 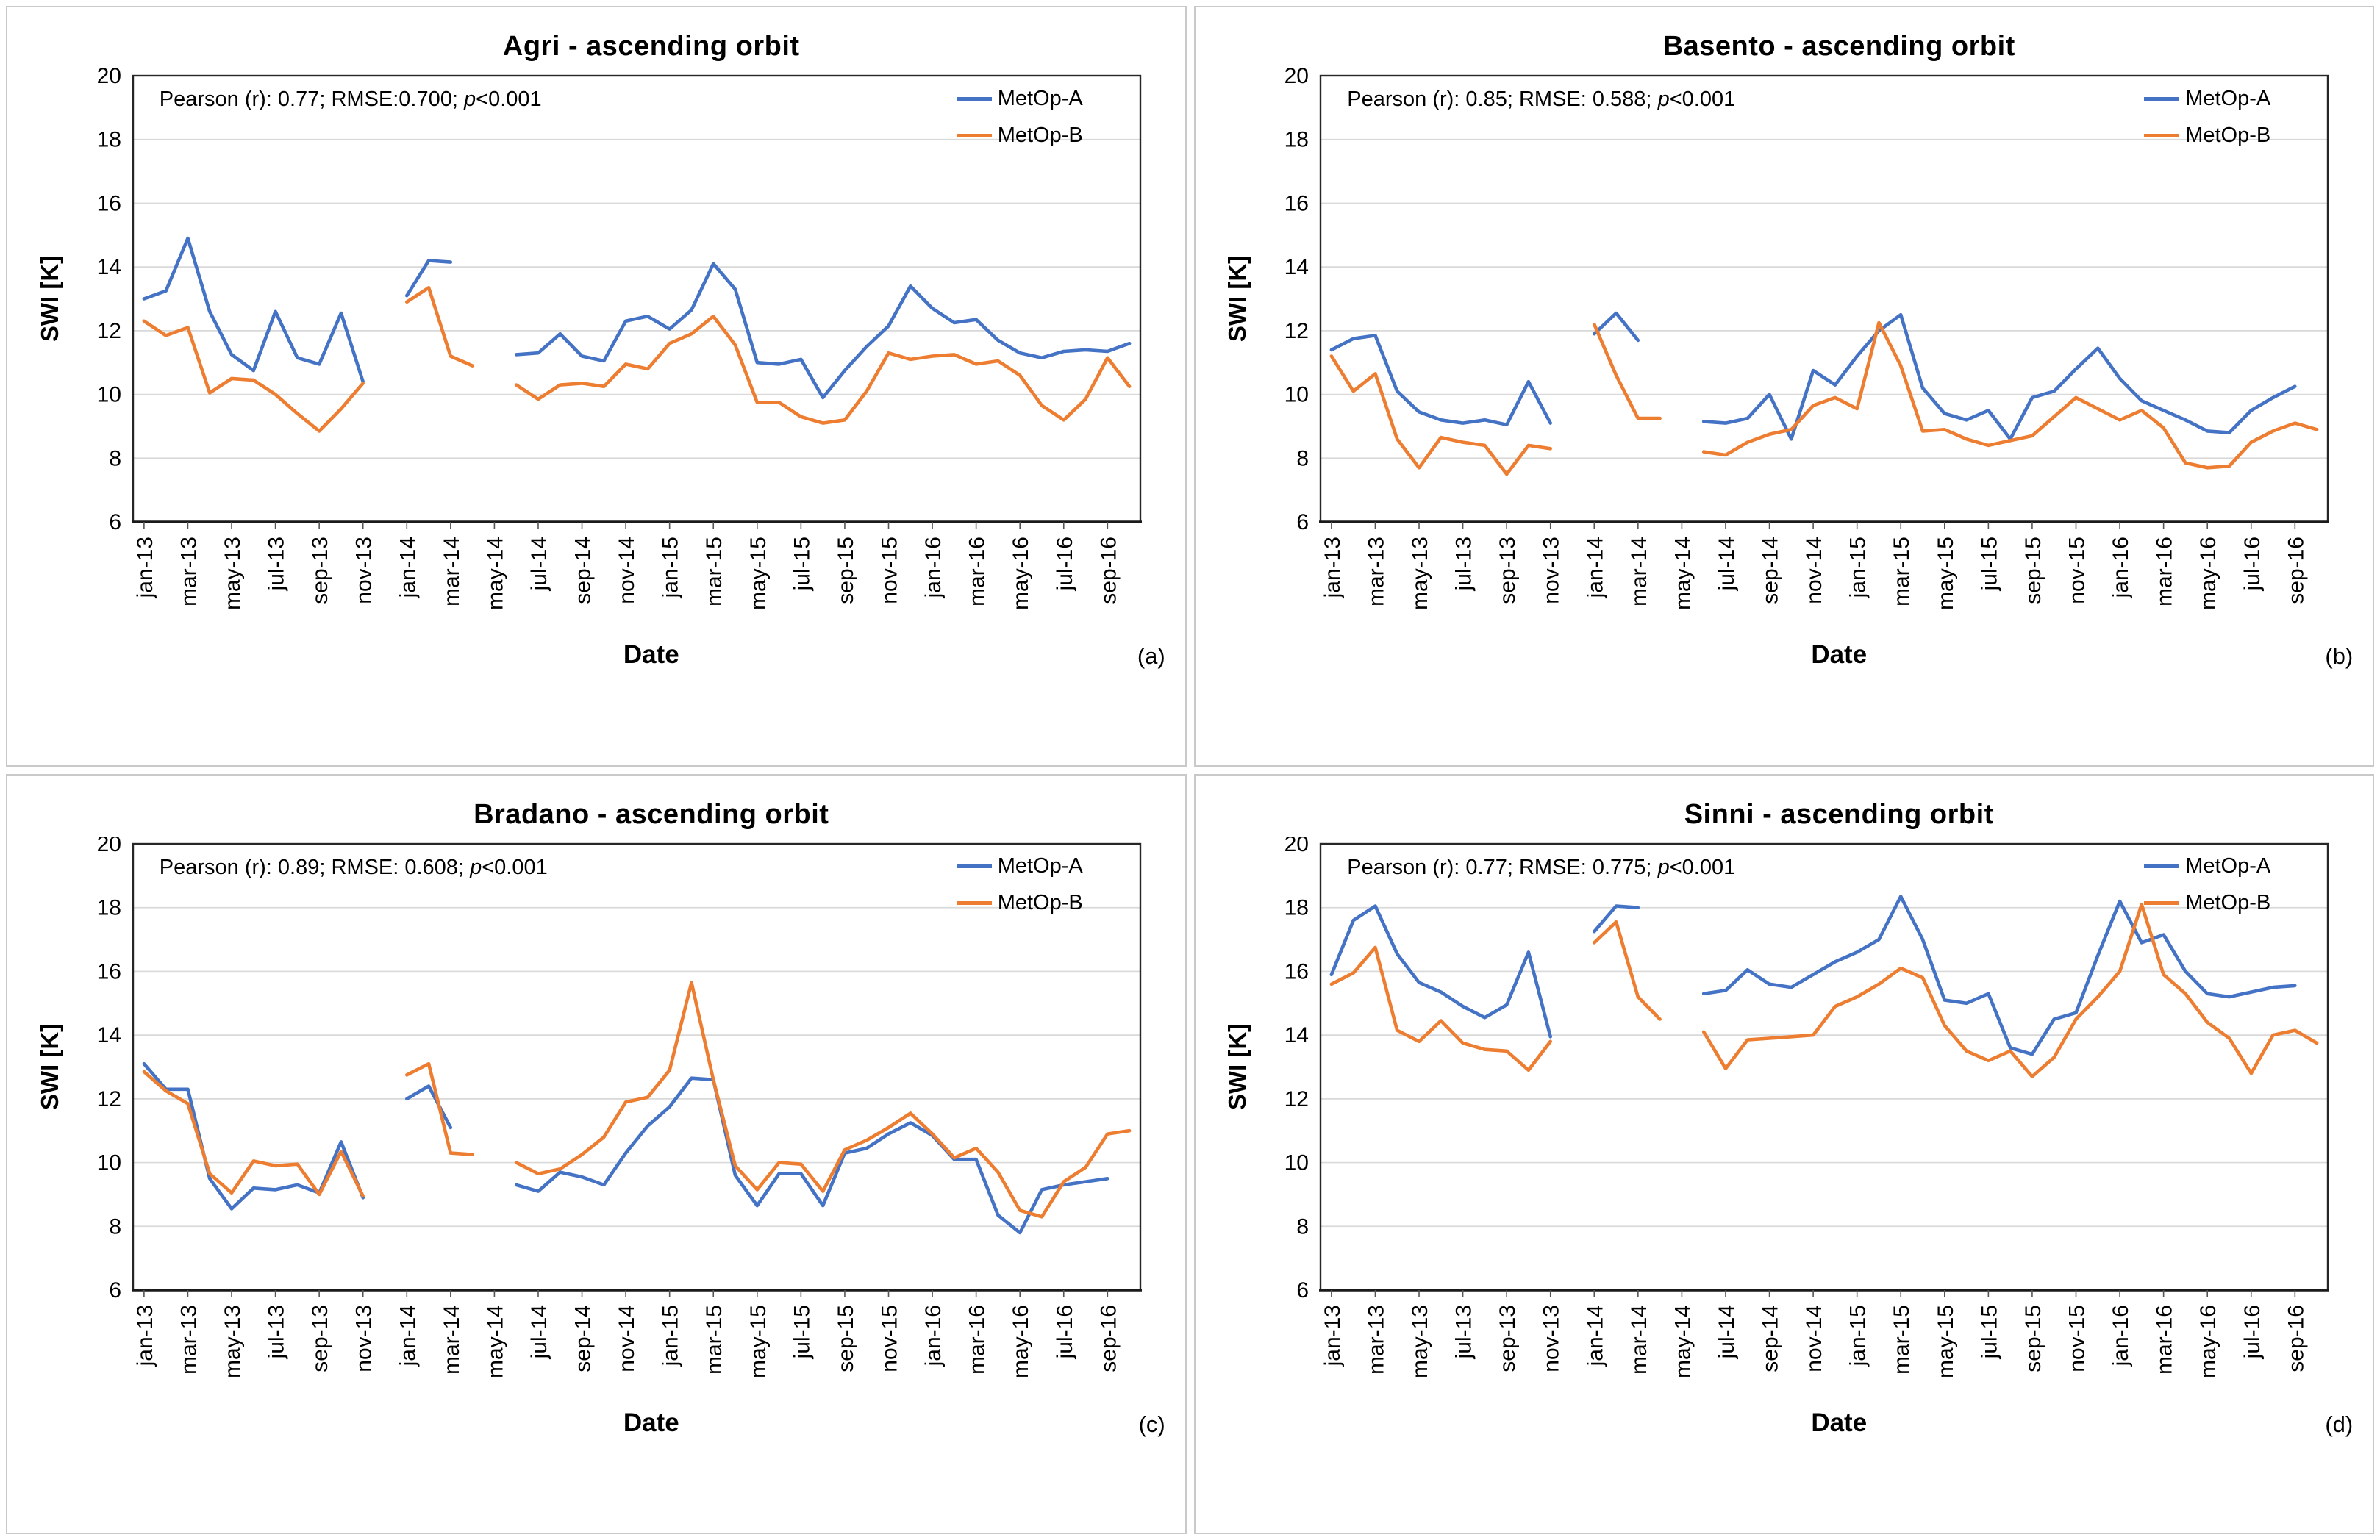 What do you see at coordinates (2339, 1424) in the screenshot?
I see `panel-letter: (d)` at bounding box center [2339, 1424].